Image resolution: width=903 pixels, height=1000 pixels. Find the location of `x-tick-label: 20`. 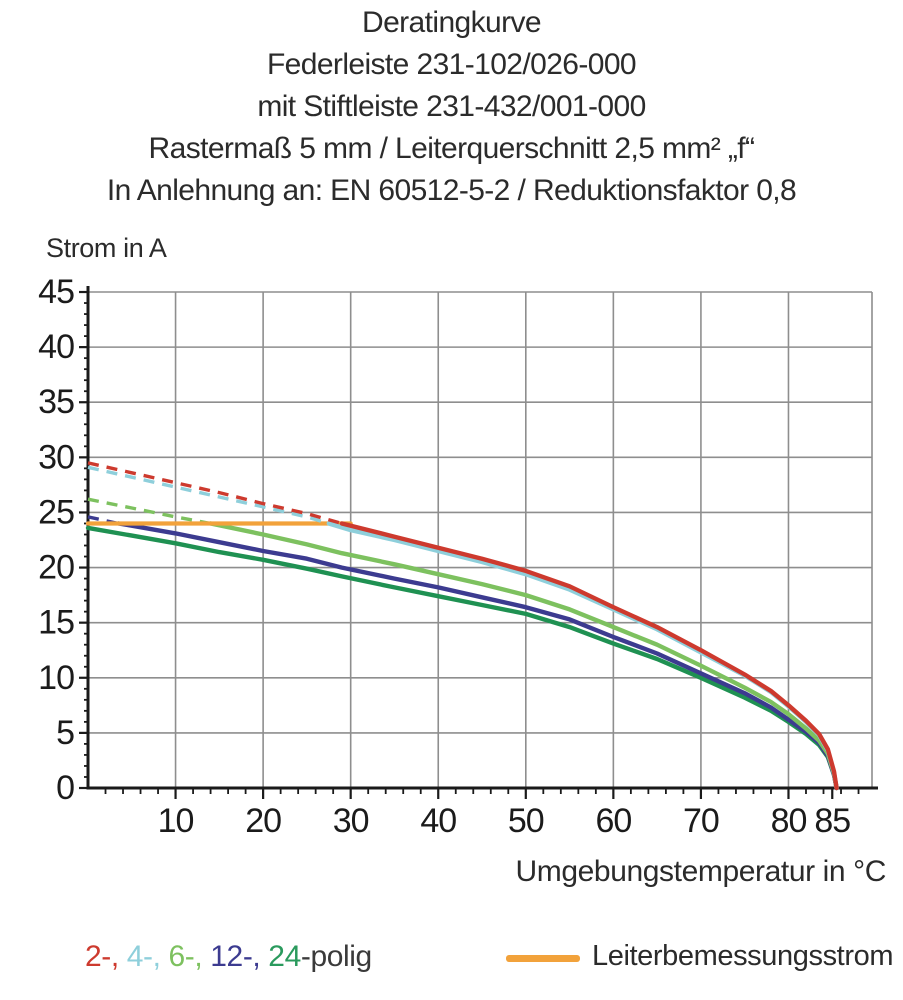

x-tick-label: 20 is located at coordinates (263, 821).